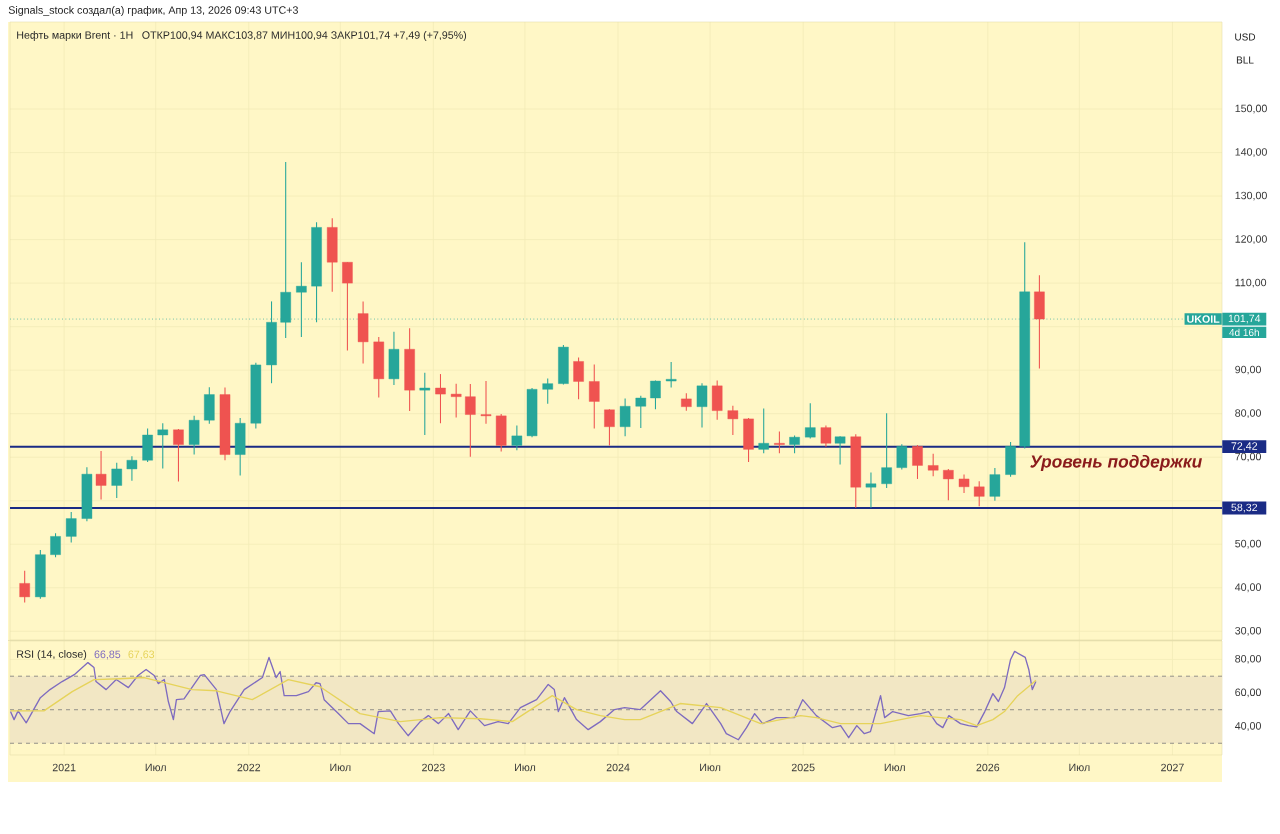  Describe the element at coordinates (1251, 152) in the screenshot. I see `y-tick-label: 140,00` at that location.